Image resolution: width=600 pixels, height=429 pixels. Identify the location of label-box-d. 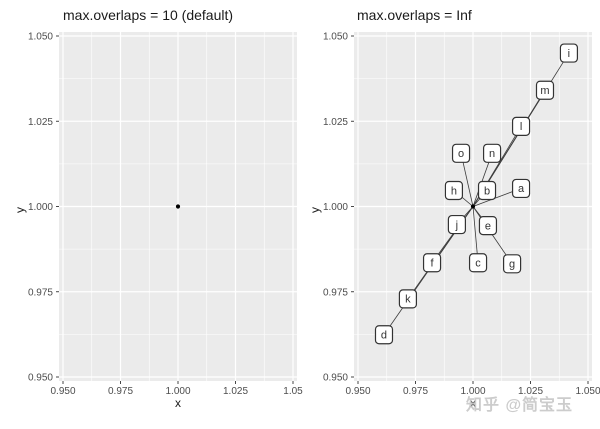
(384, 335).